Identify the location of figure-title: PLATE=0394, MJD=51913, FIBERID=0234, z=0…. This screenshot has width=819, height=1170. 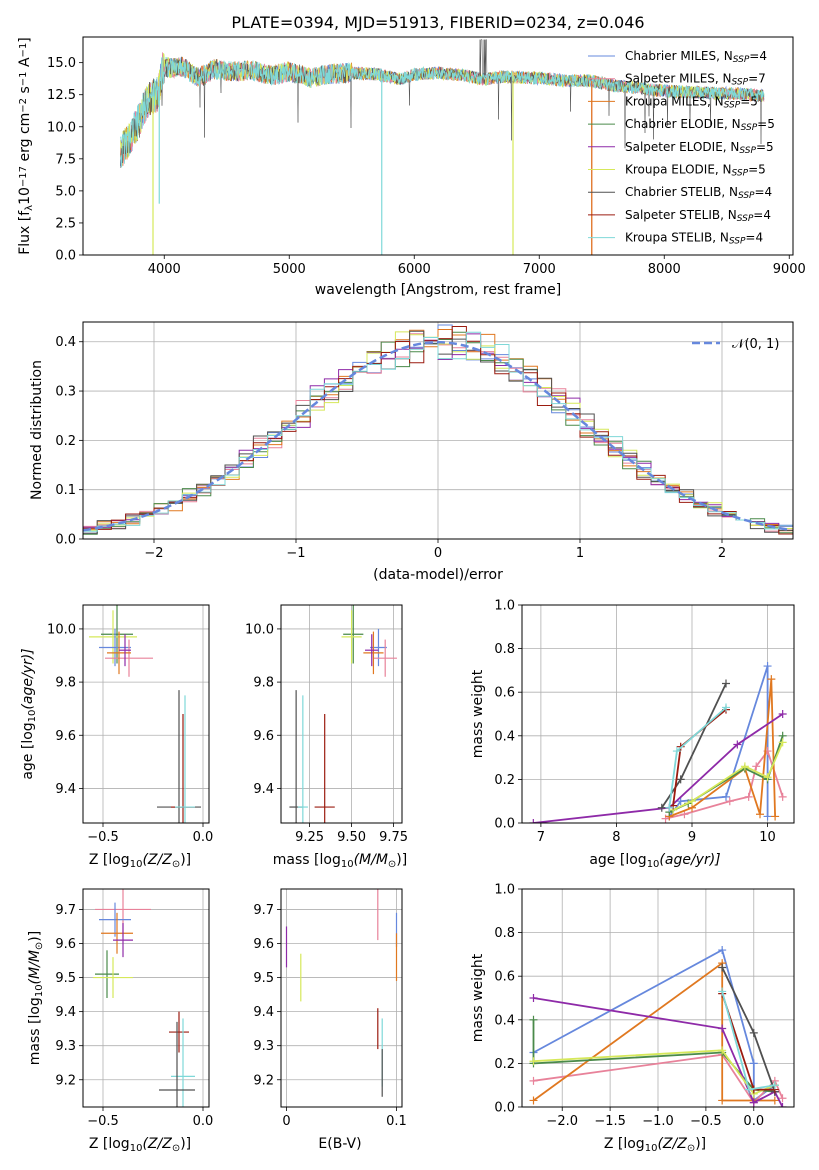
(437, 22).